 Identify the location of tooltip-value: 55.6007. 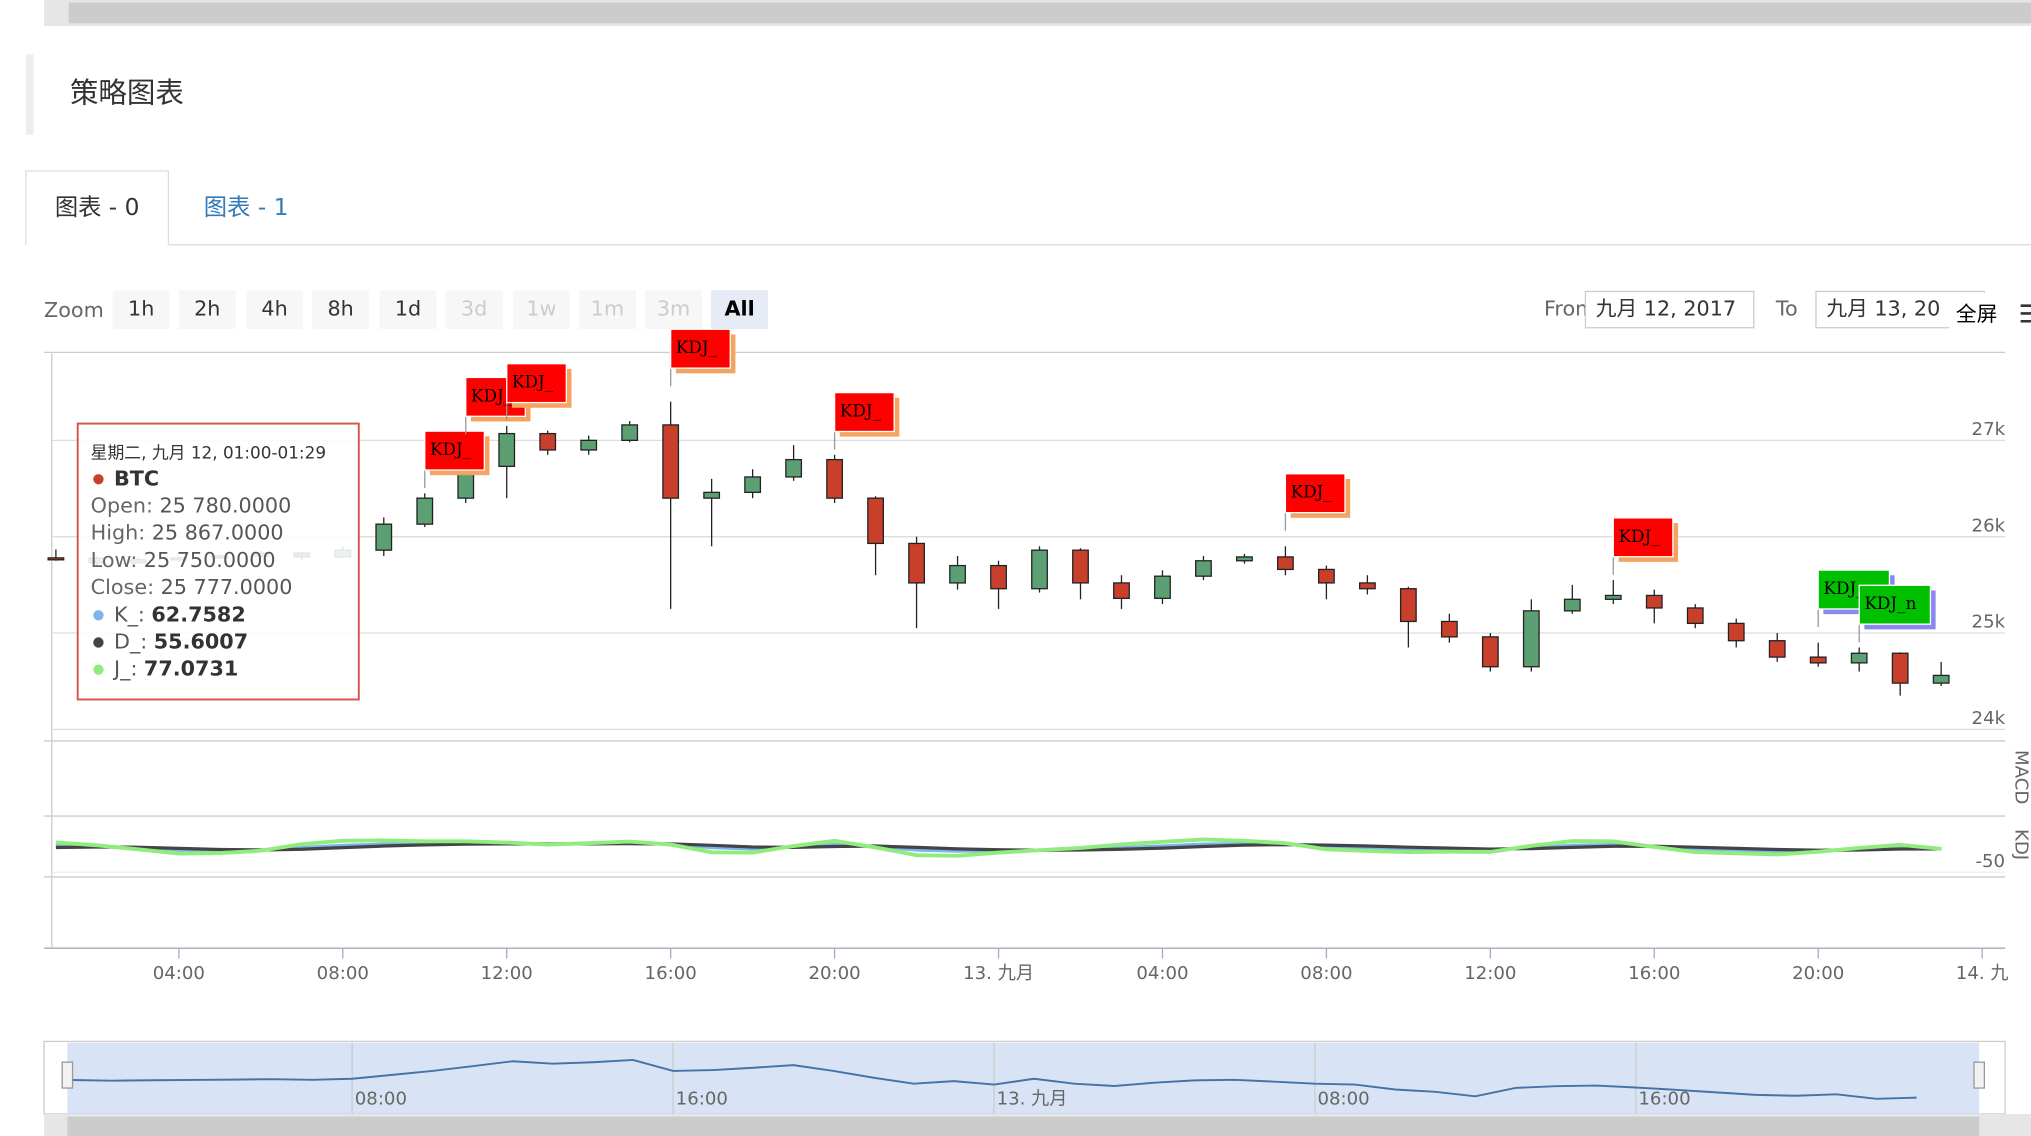
(201, 641).